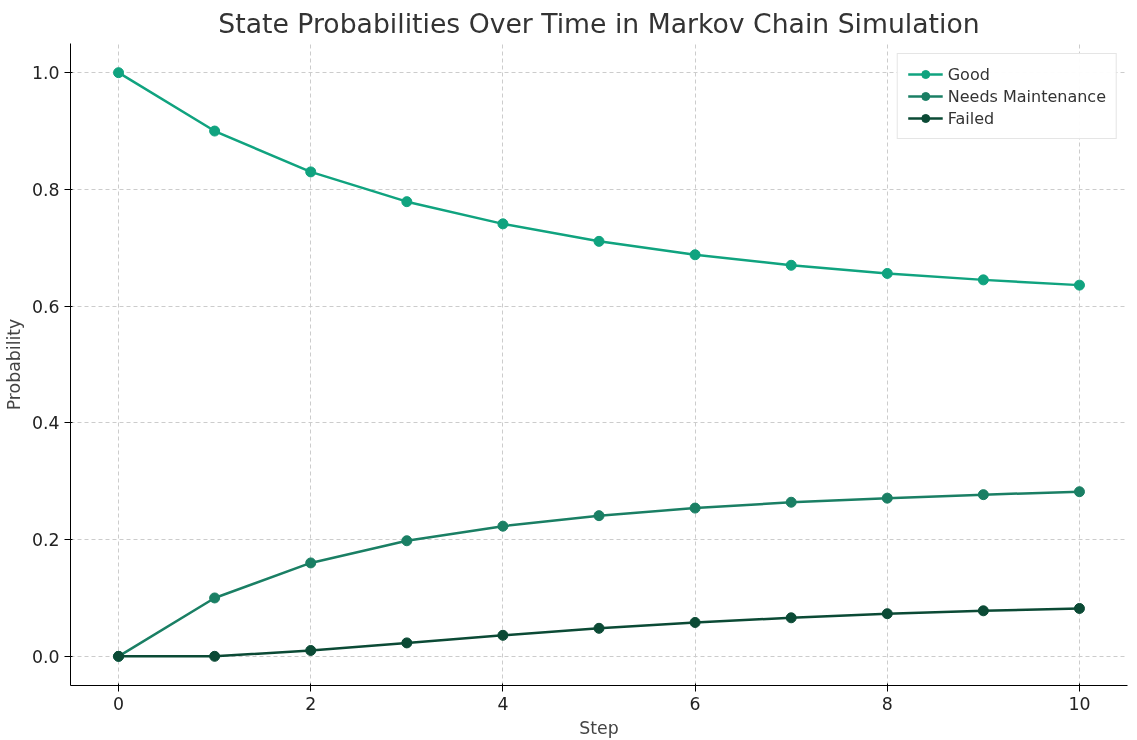 This screenshot has height=740, width=1137. I want to click on x-tick-label: 6, so click(695, 703).